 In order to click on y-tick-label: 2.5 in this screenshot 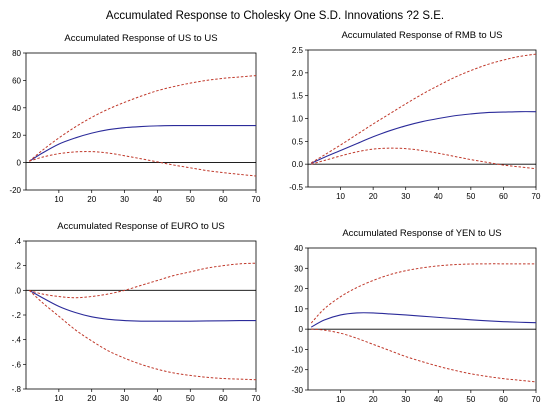, I will do `click(298, 50)`.